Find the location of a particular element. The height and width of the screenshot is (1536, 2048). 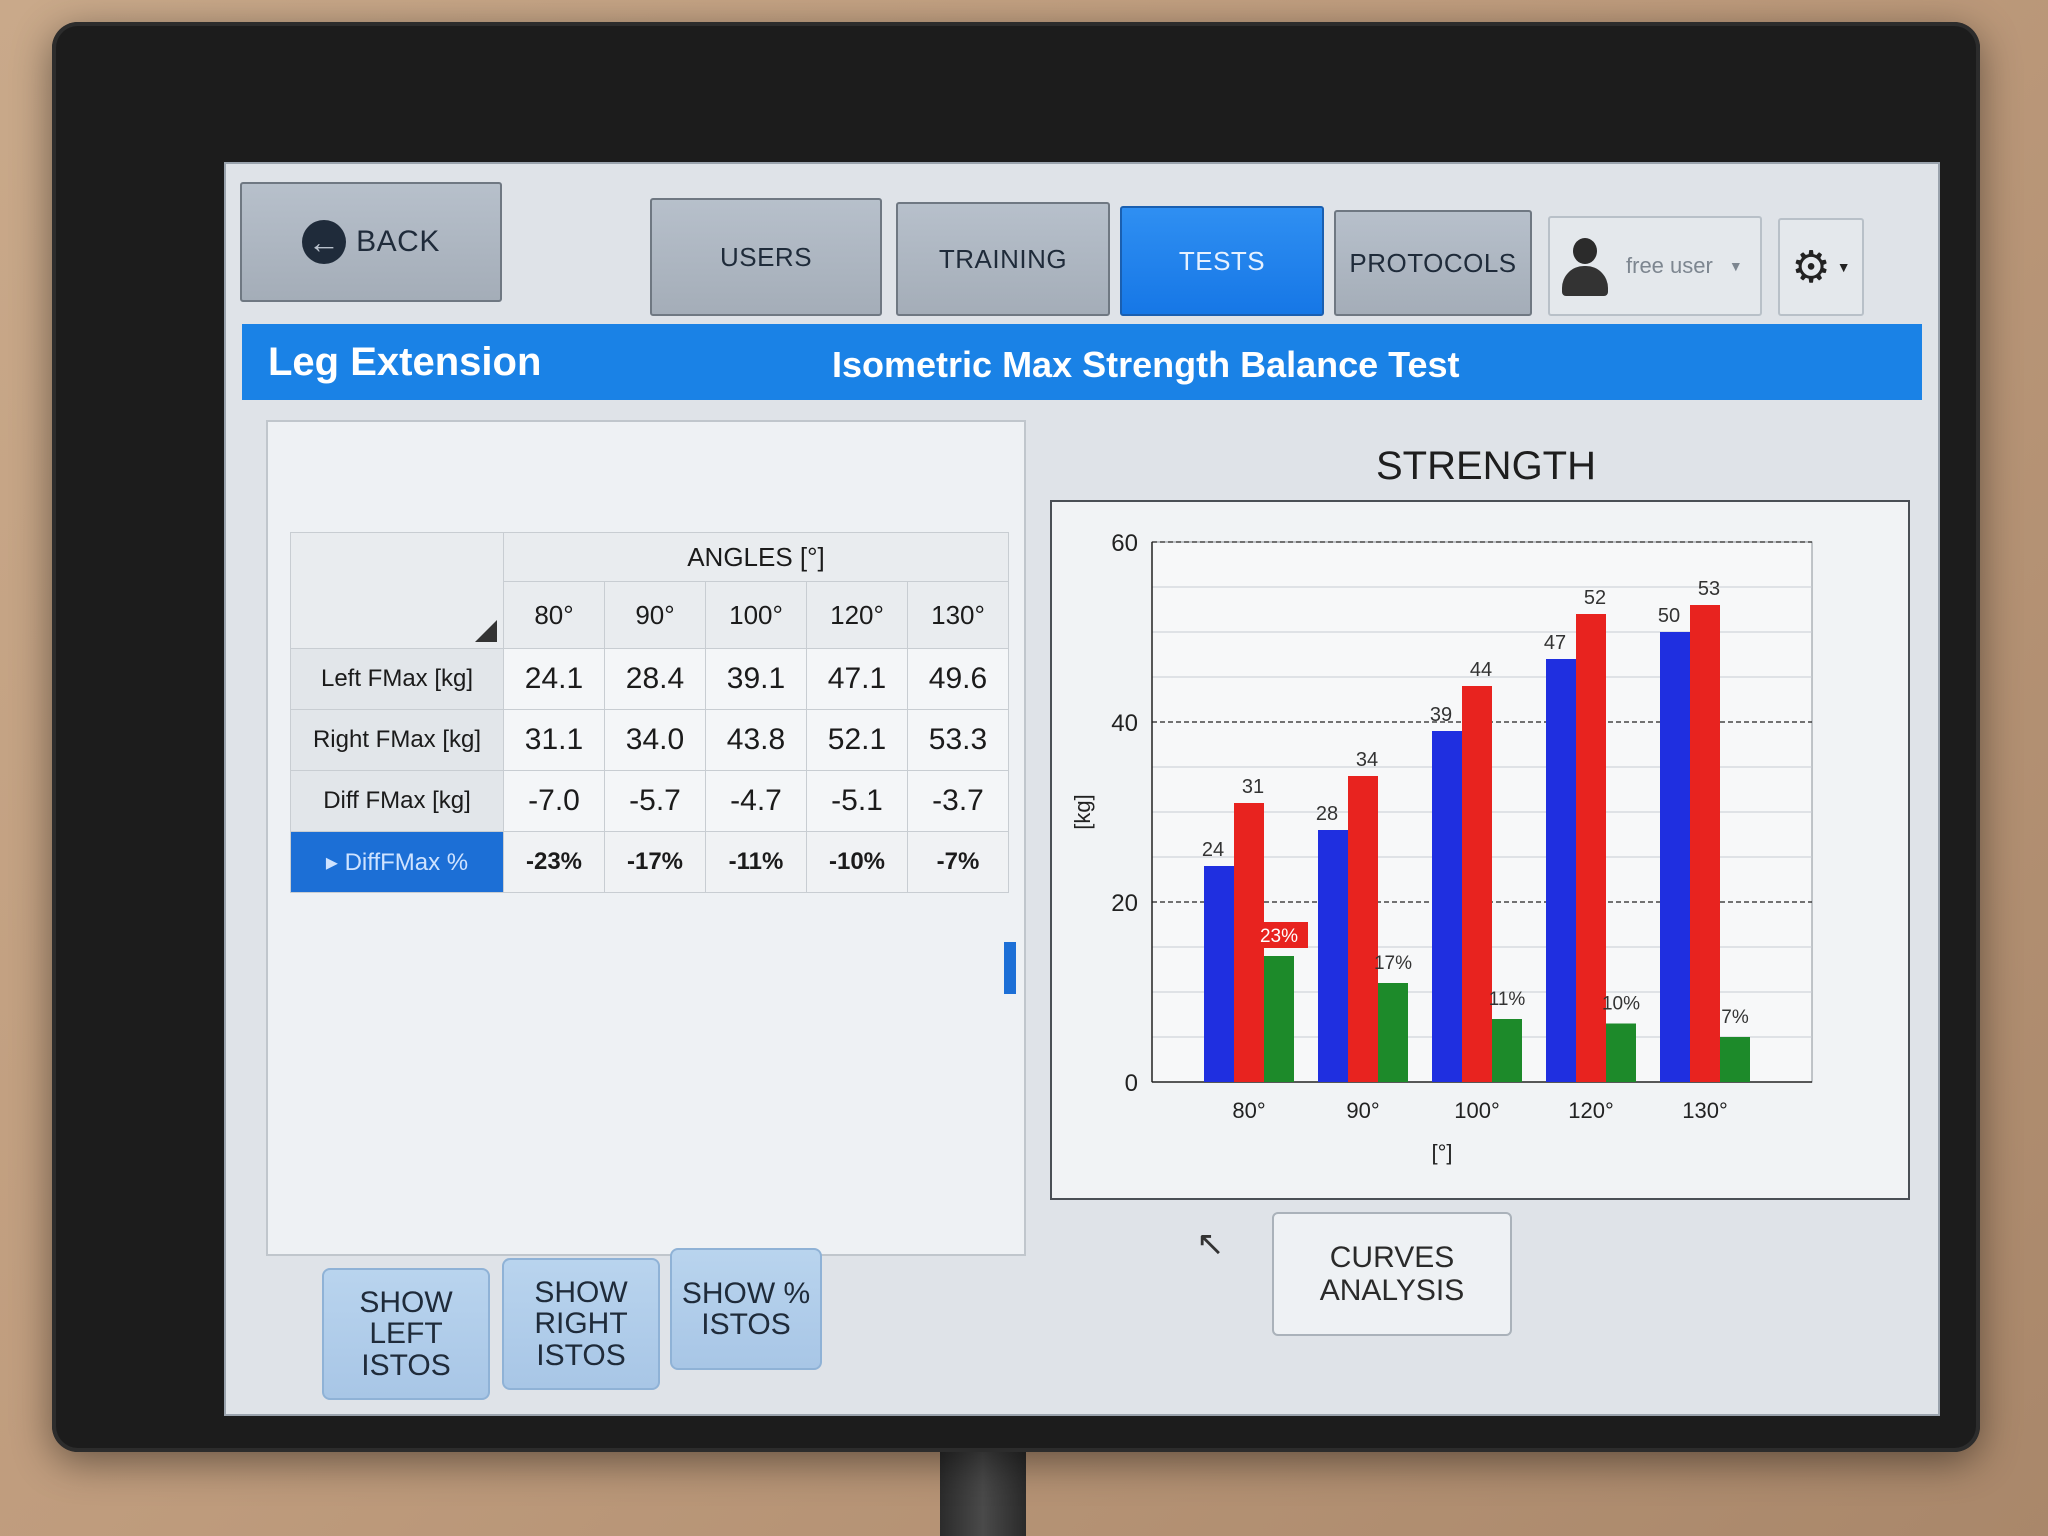

table-cell: 53.3 is located at coordinates (958, 740).